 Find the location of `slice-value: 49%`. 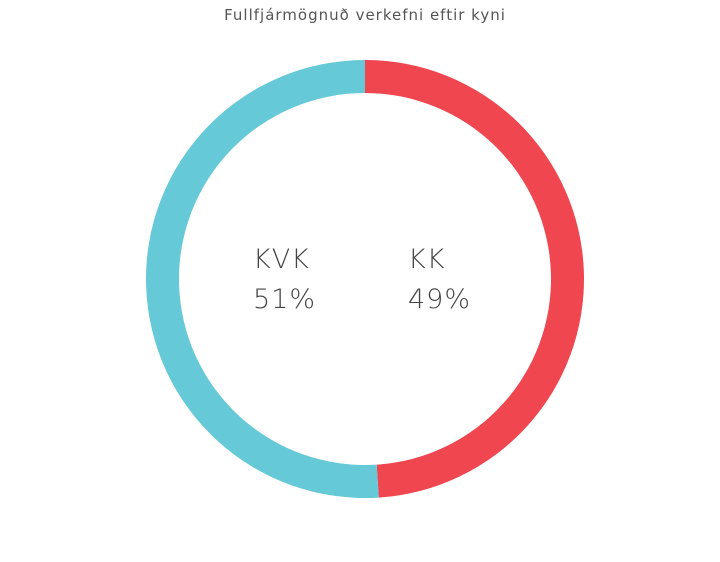

slice-value: 49% is located at coordinates (439, 299).